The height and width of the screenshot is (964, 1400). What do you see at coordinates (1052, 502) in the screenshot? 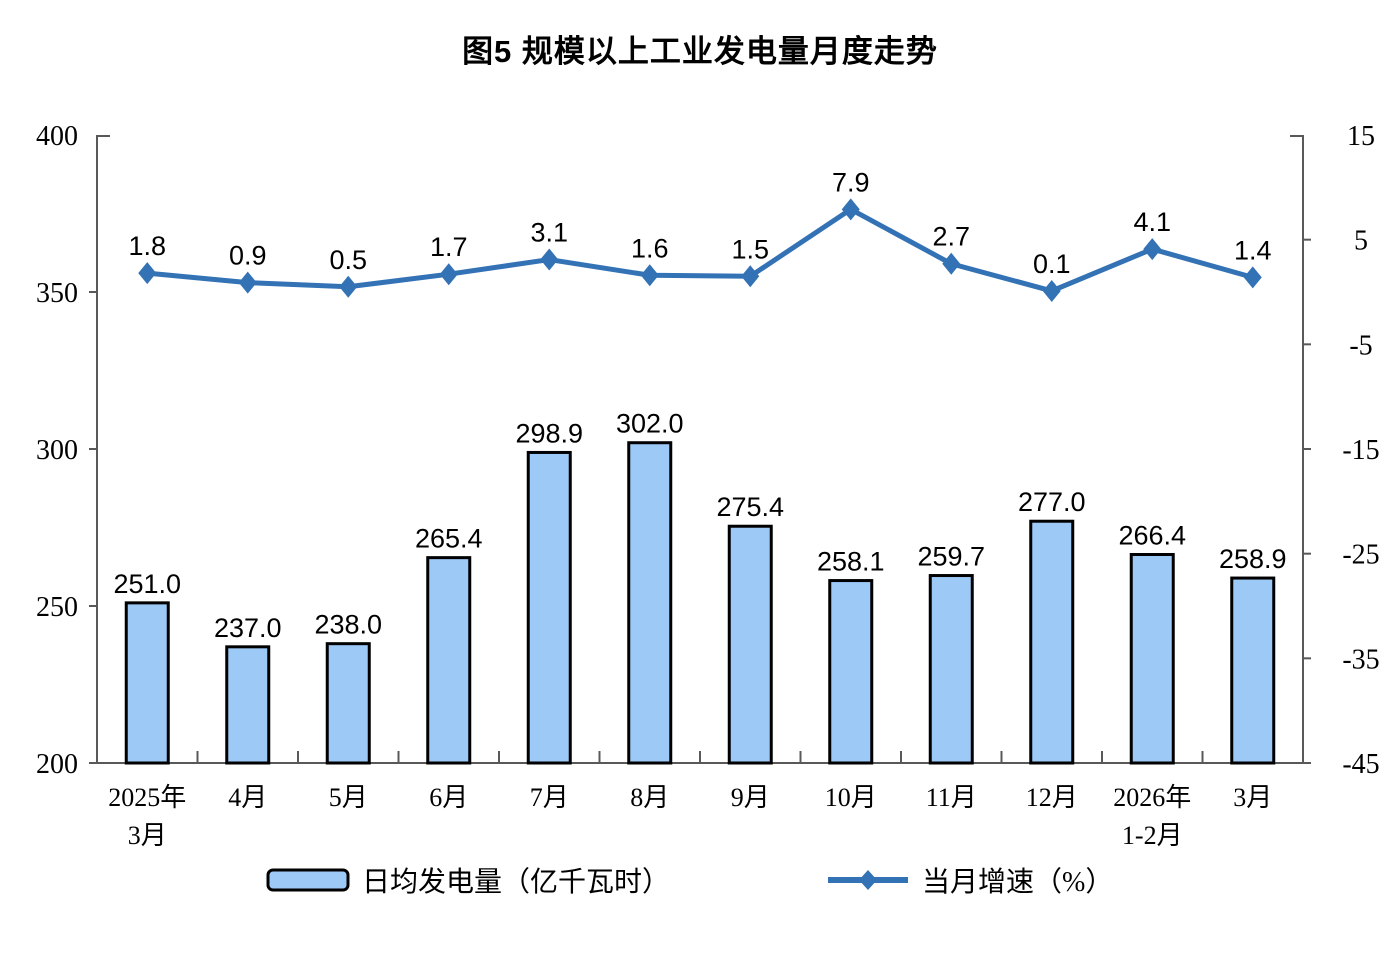
I see `bar-value-label: 277.0` at bounding box center [1052, 502].